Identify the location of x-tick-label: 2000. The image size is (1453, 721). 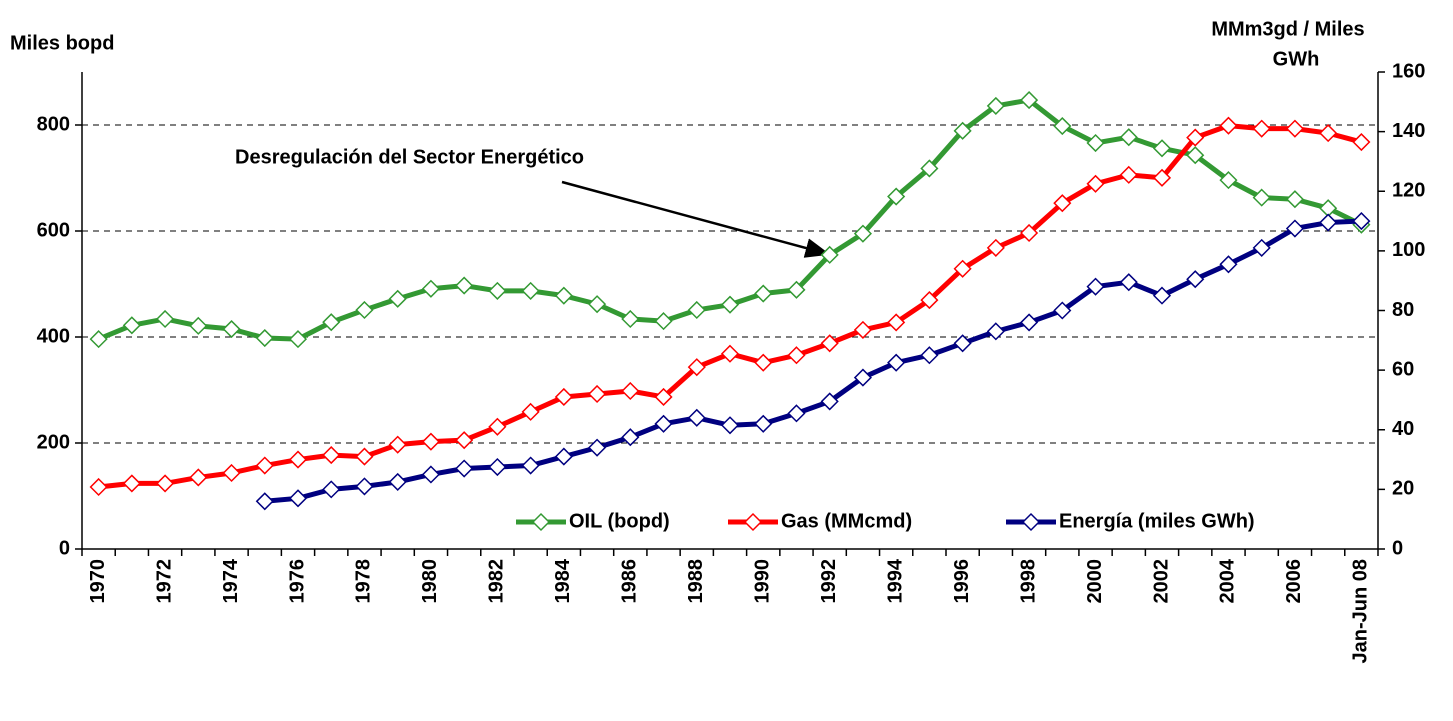
(1095, 581).